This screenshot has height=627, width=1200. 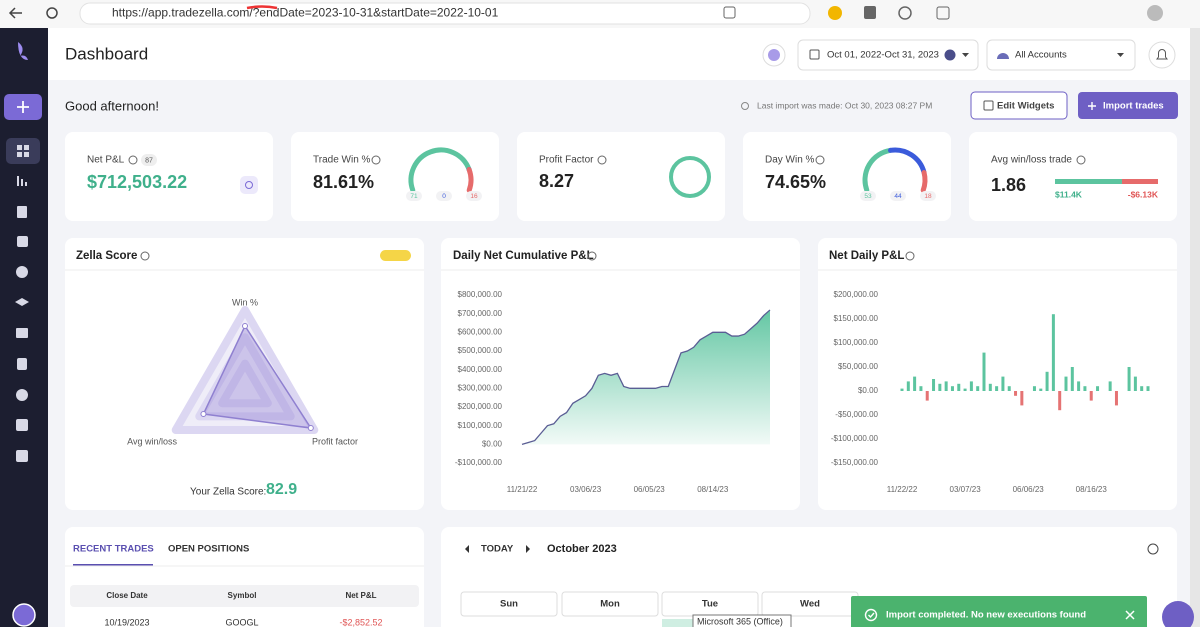 I want to click on cell: -$2,852.52, so click(x=360, y=622).